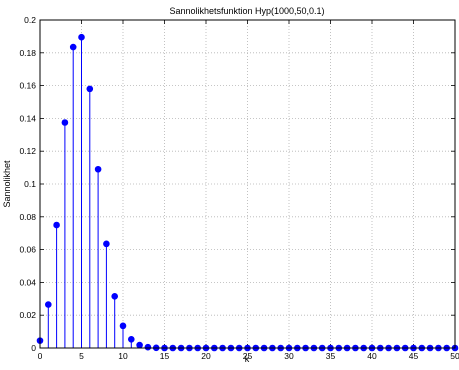 The width and height of the screenshot is (459, 370). What do you see at coordinates (30, 20) in the screenshot?
I see `y-tick-label: 0.2` at bounding box center [30, 20].